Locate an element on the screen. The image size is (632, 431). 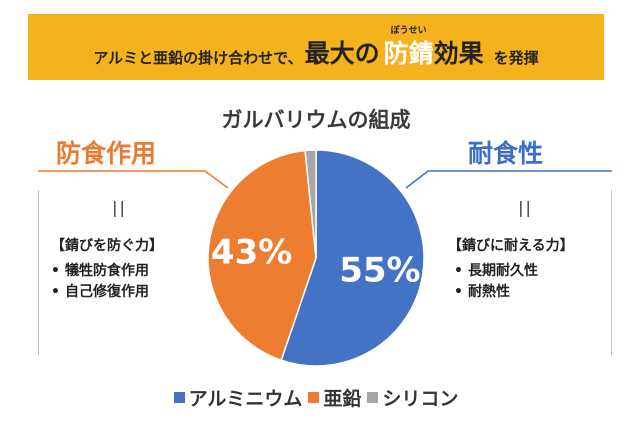
list-item: • 自己修復作用 is located at coordinates (100, 292).